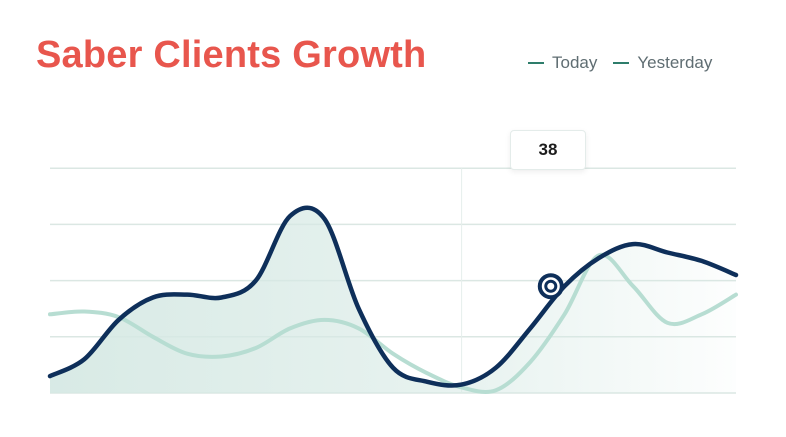 The height and width of the screenshot is (437, 786). What do you see at coordinates (548, 150) in the screenshot?
I see `value-tooltip: 38` at bounding box center [548, 150].